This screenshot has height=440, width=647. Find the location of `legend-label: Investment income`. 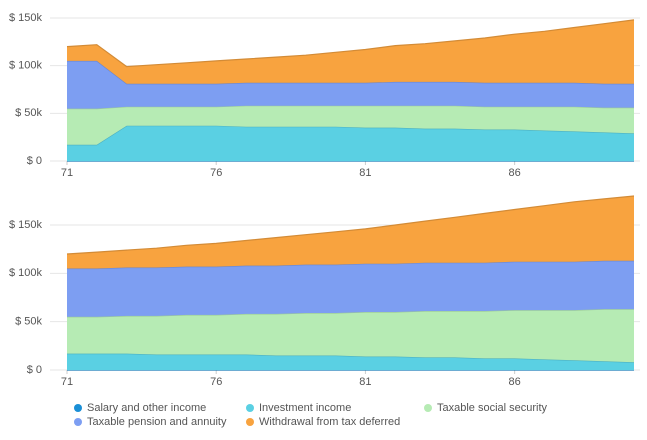

legend-label: Investment income is located at coordinates (305, 408).